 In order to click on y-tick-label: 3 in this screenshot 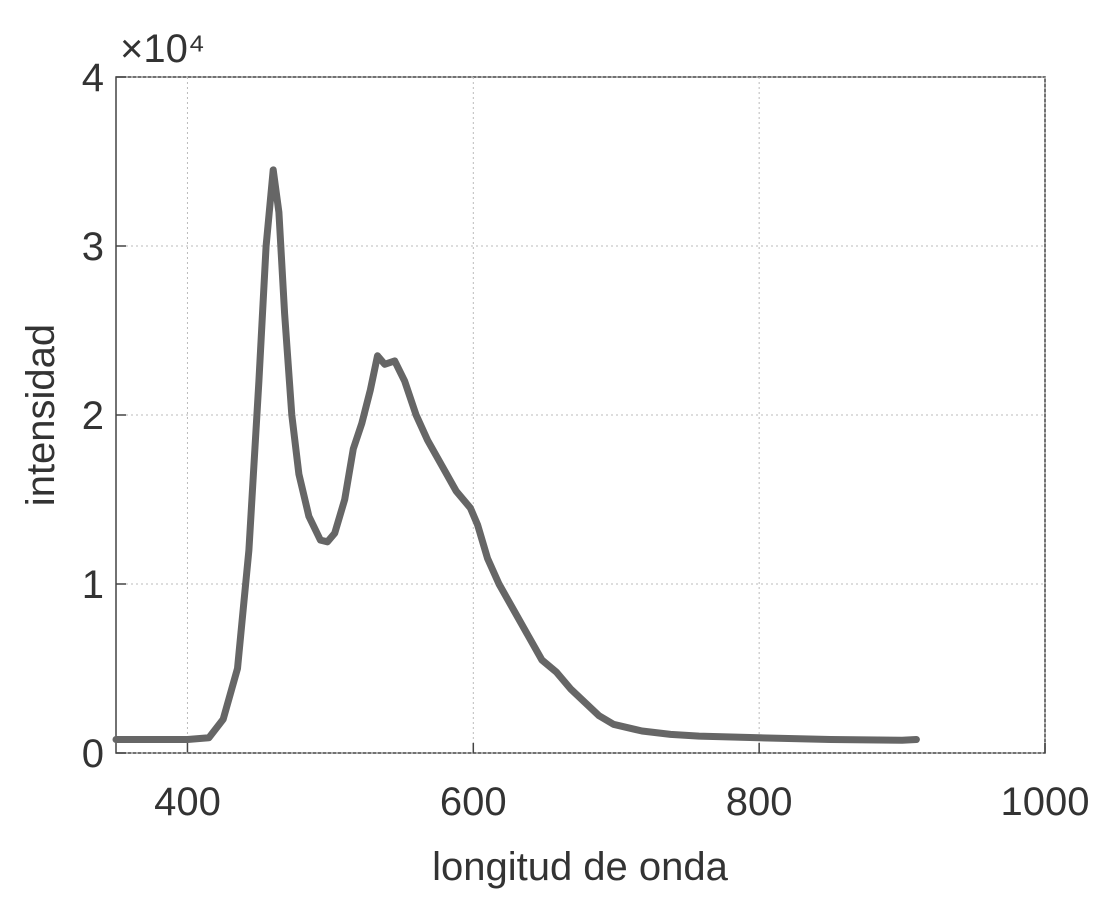, I will do `click(93, 247)`.